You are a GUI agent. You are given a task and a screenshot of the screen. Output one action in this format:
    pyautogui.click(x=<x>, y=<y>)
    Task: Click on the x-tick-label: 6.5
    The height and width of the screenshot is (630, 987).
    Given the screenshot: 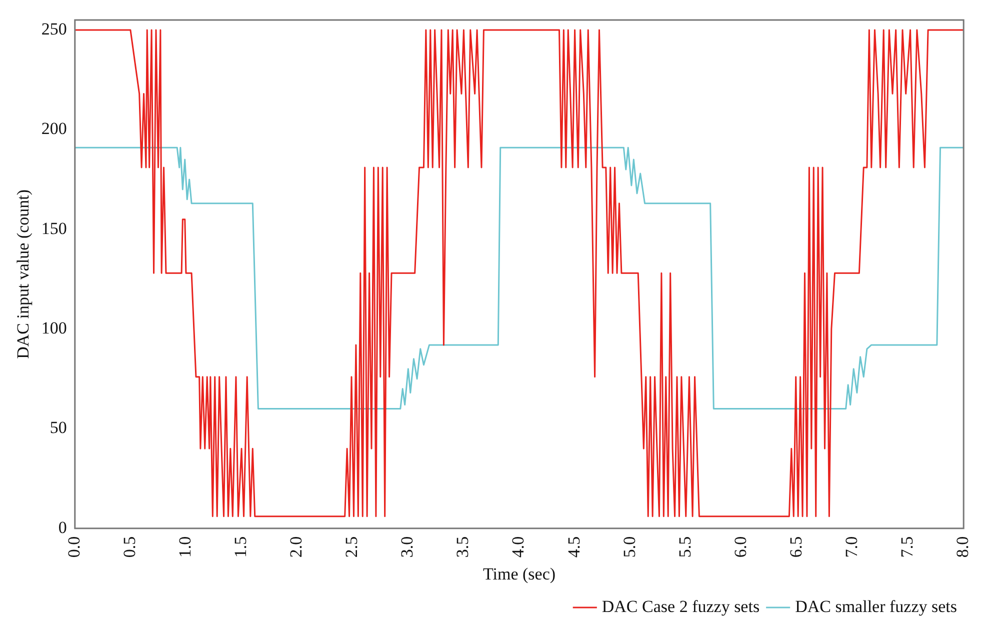 What is the action you would take?
    pyautogui.click(x=796, y=547)
    